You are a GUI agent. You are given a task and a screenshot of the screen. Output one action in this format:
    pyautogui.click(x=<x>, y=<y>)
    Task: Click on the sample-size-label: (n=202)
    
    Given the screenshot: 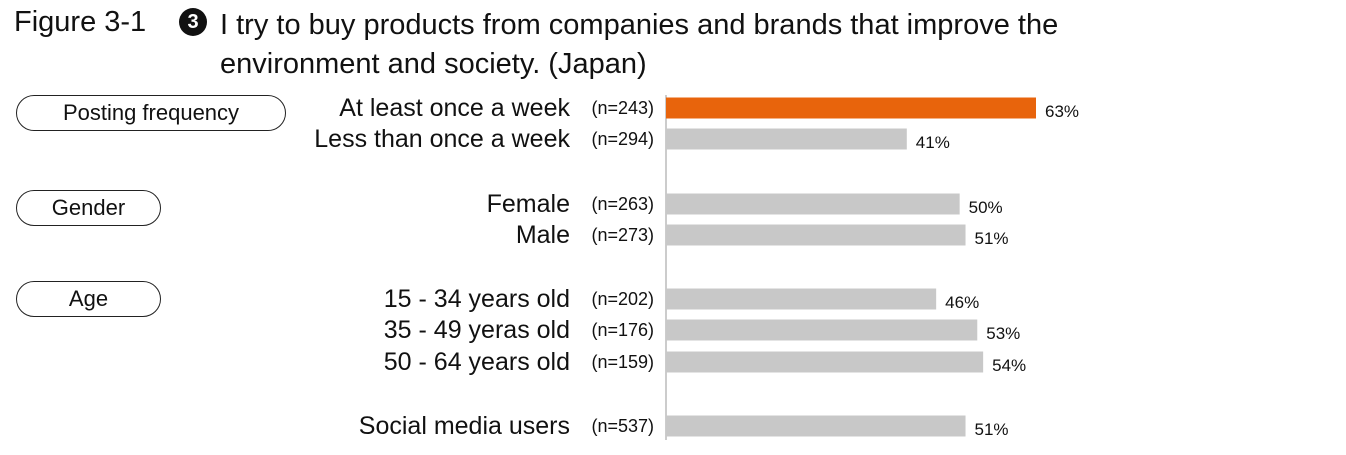 What is the action you would take?
    pyautogui.click(x=622, y=299)
    